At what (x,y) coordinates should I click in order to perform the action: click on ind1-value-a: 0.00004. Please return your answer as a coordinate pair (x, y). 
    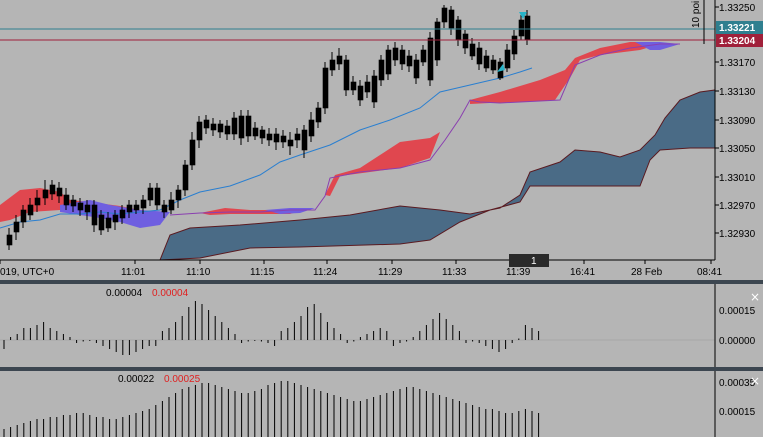
    Looking at the image, I should click on (124, 293).